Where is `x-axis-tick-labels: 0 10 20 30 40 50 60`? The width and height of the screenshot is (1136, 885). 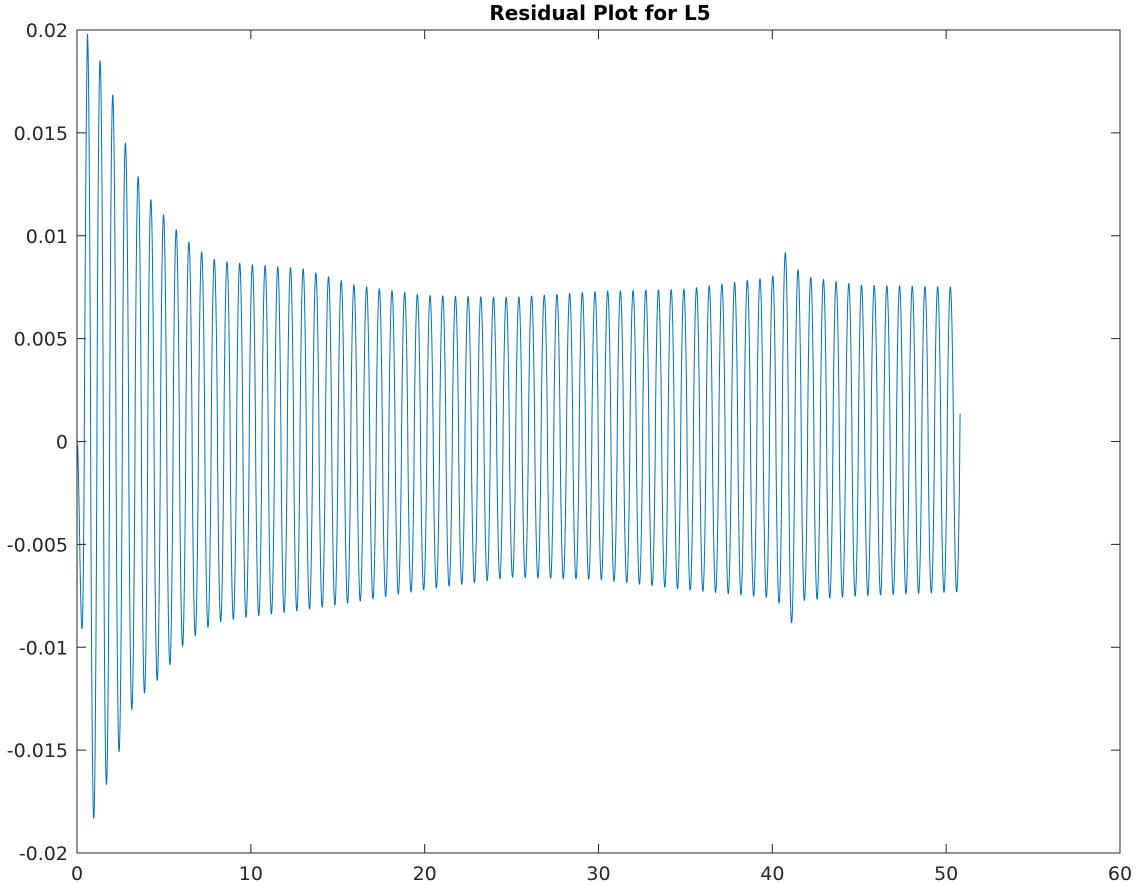 x-axis-tick-labels: 0 10 20 30 40 50 60 is located at coordinates (601, 874).